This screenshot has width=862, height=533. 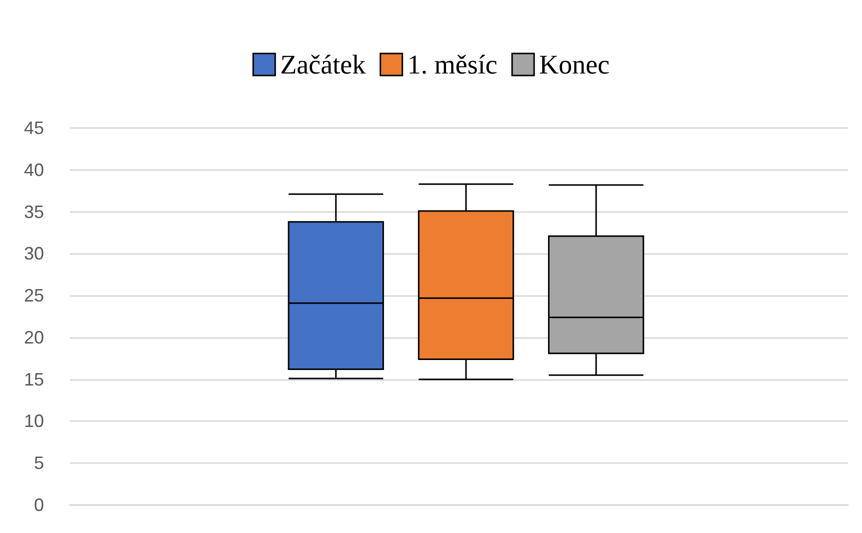 I want to click on y-tick-label: 30, so click(x=34, y=254).